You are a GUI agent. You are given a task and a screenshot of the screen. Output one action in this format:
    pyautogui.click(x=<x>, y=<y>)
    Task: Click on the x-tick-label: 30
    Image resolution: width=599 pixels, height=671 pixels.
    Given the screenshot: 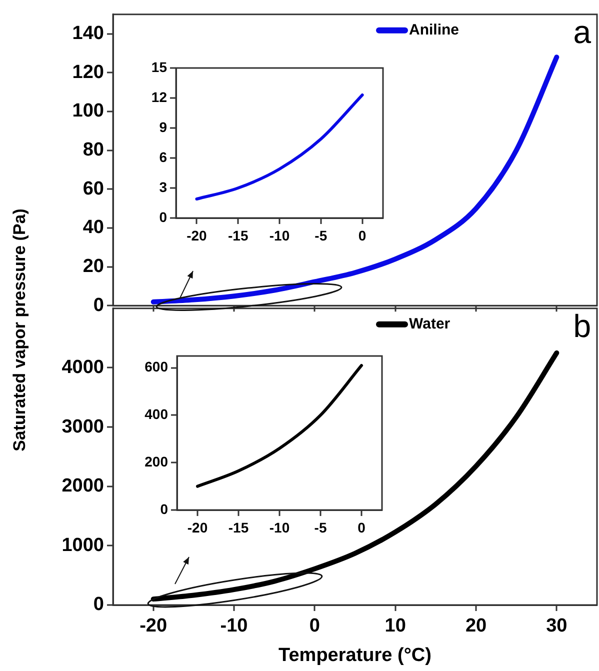 What is the action you would take?
    pyautogui.click(x=557, y=626)
    